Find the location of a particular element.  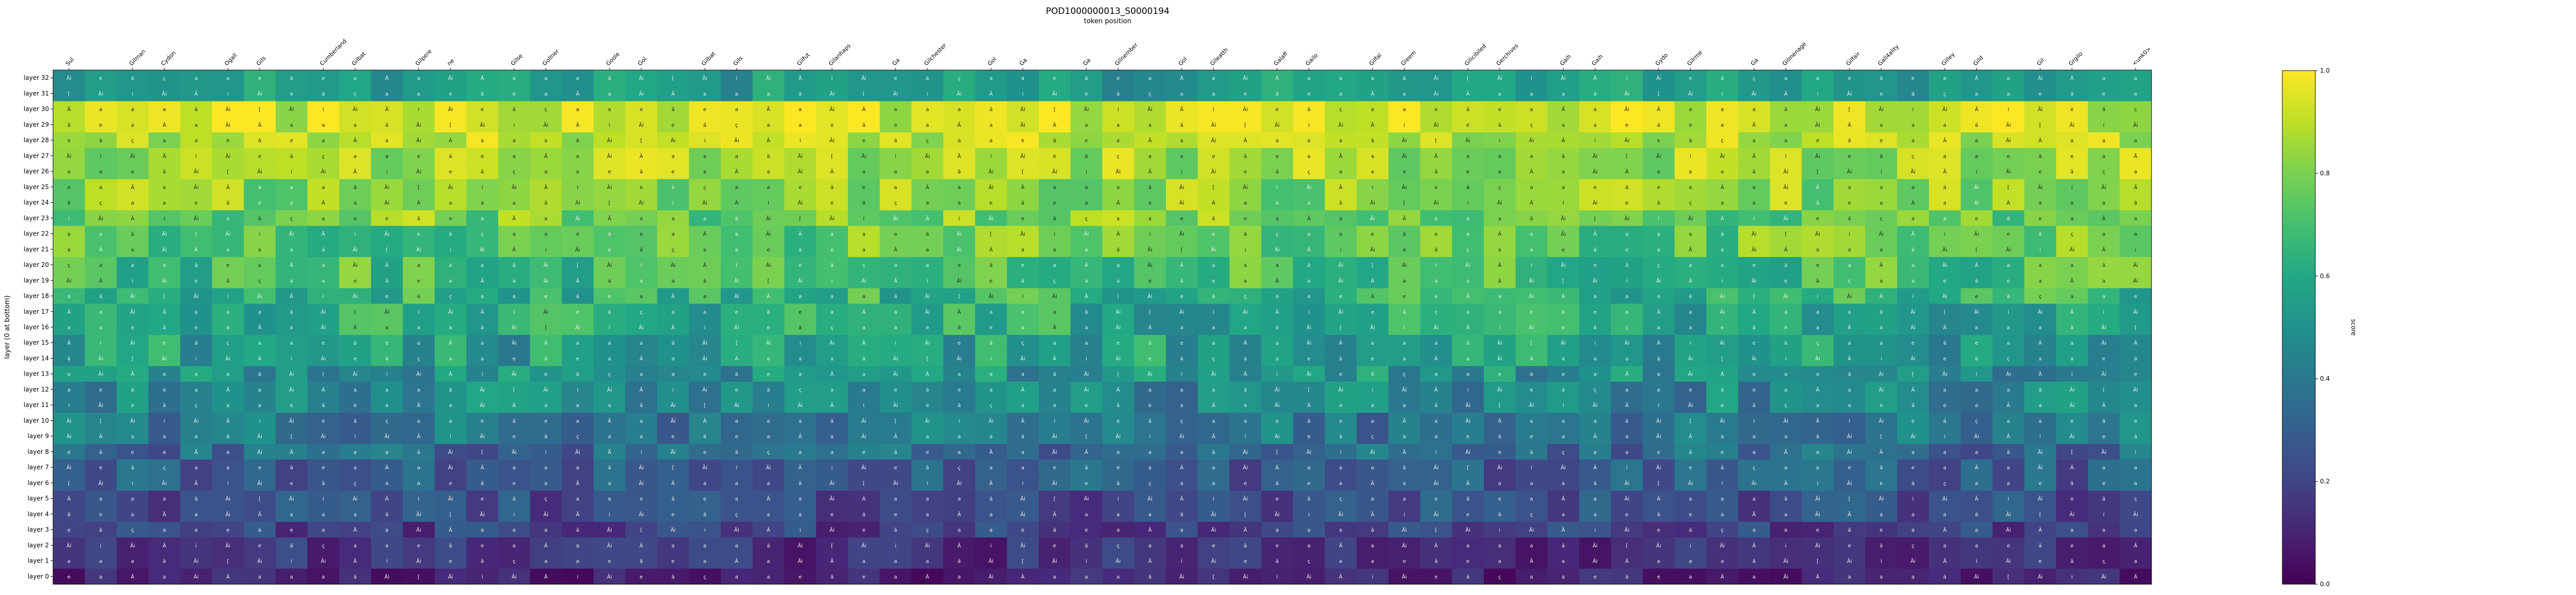

title-block: POD1000000013_S0000194 token position is located at coordinates (1107, 15).